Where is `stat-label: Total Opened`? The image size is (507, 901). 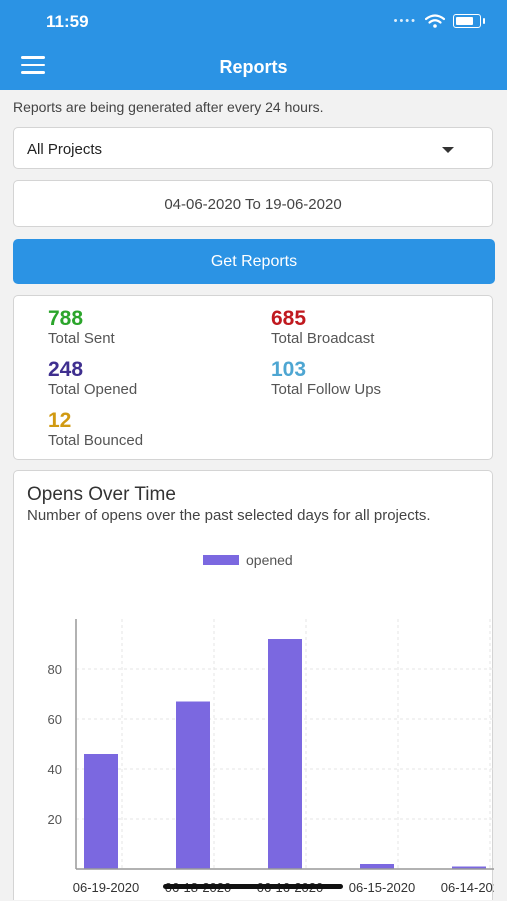
stat-label: Total Opened is located at coordinates (93, 389).